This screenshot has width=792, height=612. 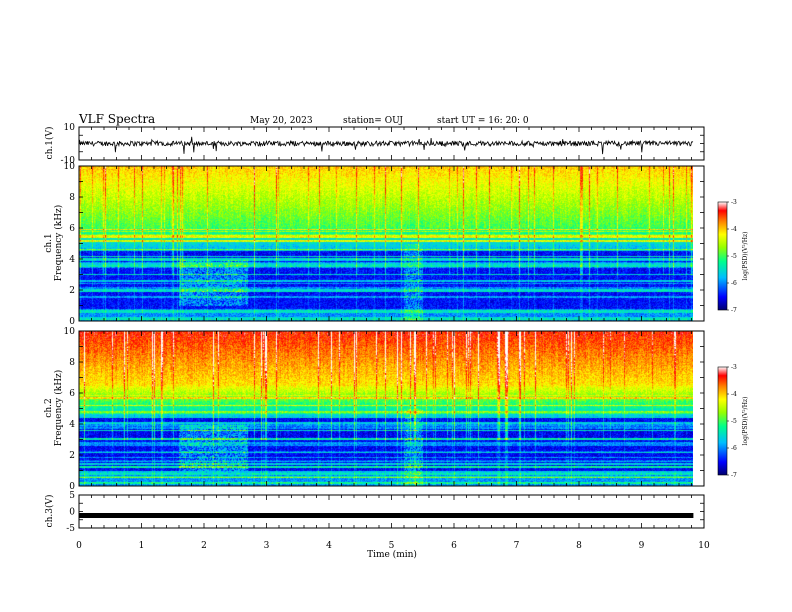 I want to click on ch2-spectrogram-ylabel-line: Frequency (kHz), so click(x=58, y=408).